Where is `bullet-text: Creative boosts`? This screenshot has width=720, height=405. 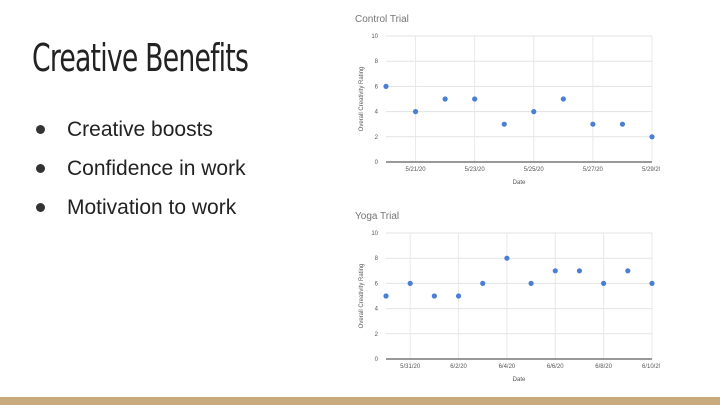 bullet-text: Creative boosts is located at coordinates (140, 129).